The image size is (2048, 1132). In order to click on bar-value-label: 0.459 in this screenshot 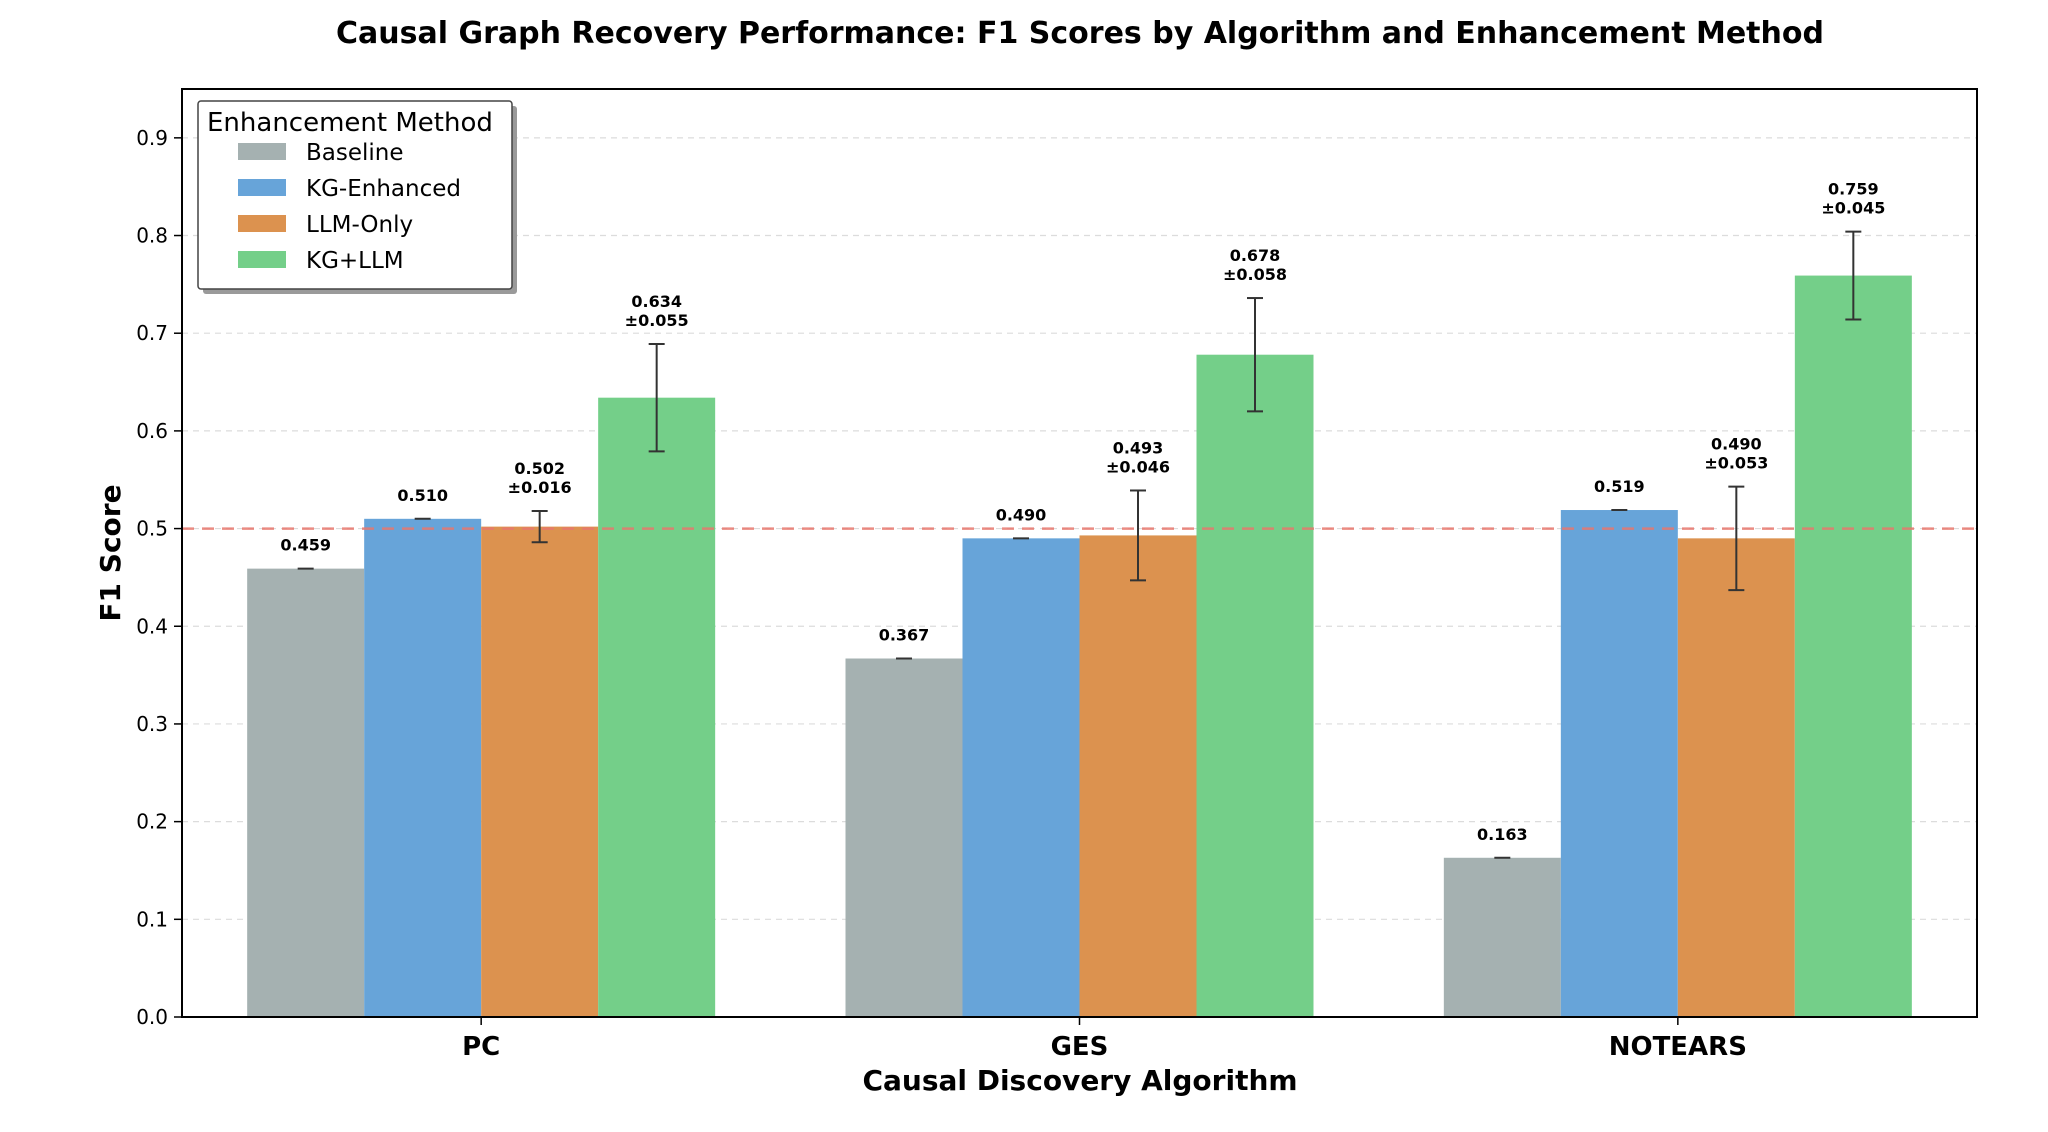, I will do `click(305, 545)`.